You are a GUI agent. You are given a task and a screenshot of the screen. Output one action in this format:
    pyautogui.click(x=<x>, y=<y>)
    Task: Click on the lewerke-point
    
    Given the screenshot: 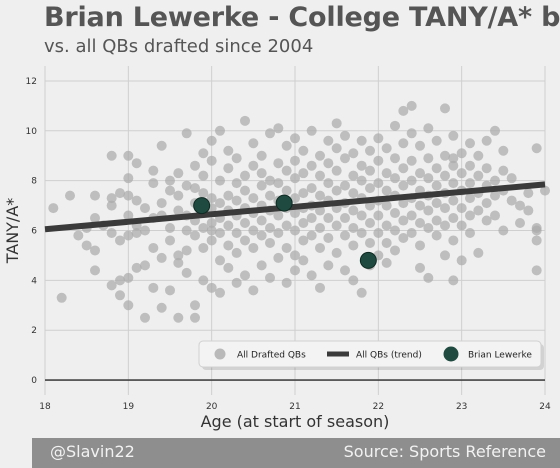 What is the action you would take?
    pyautogui.click(x=202, y=206)
    